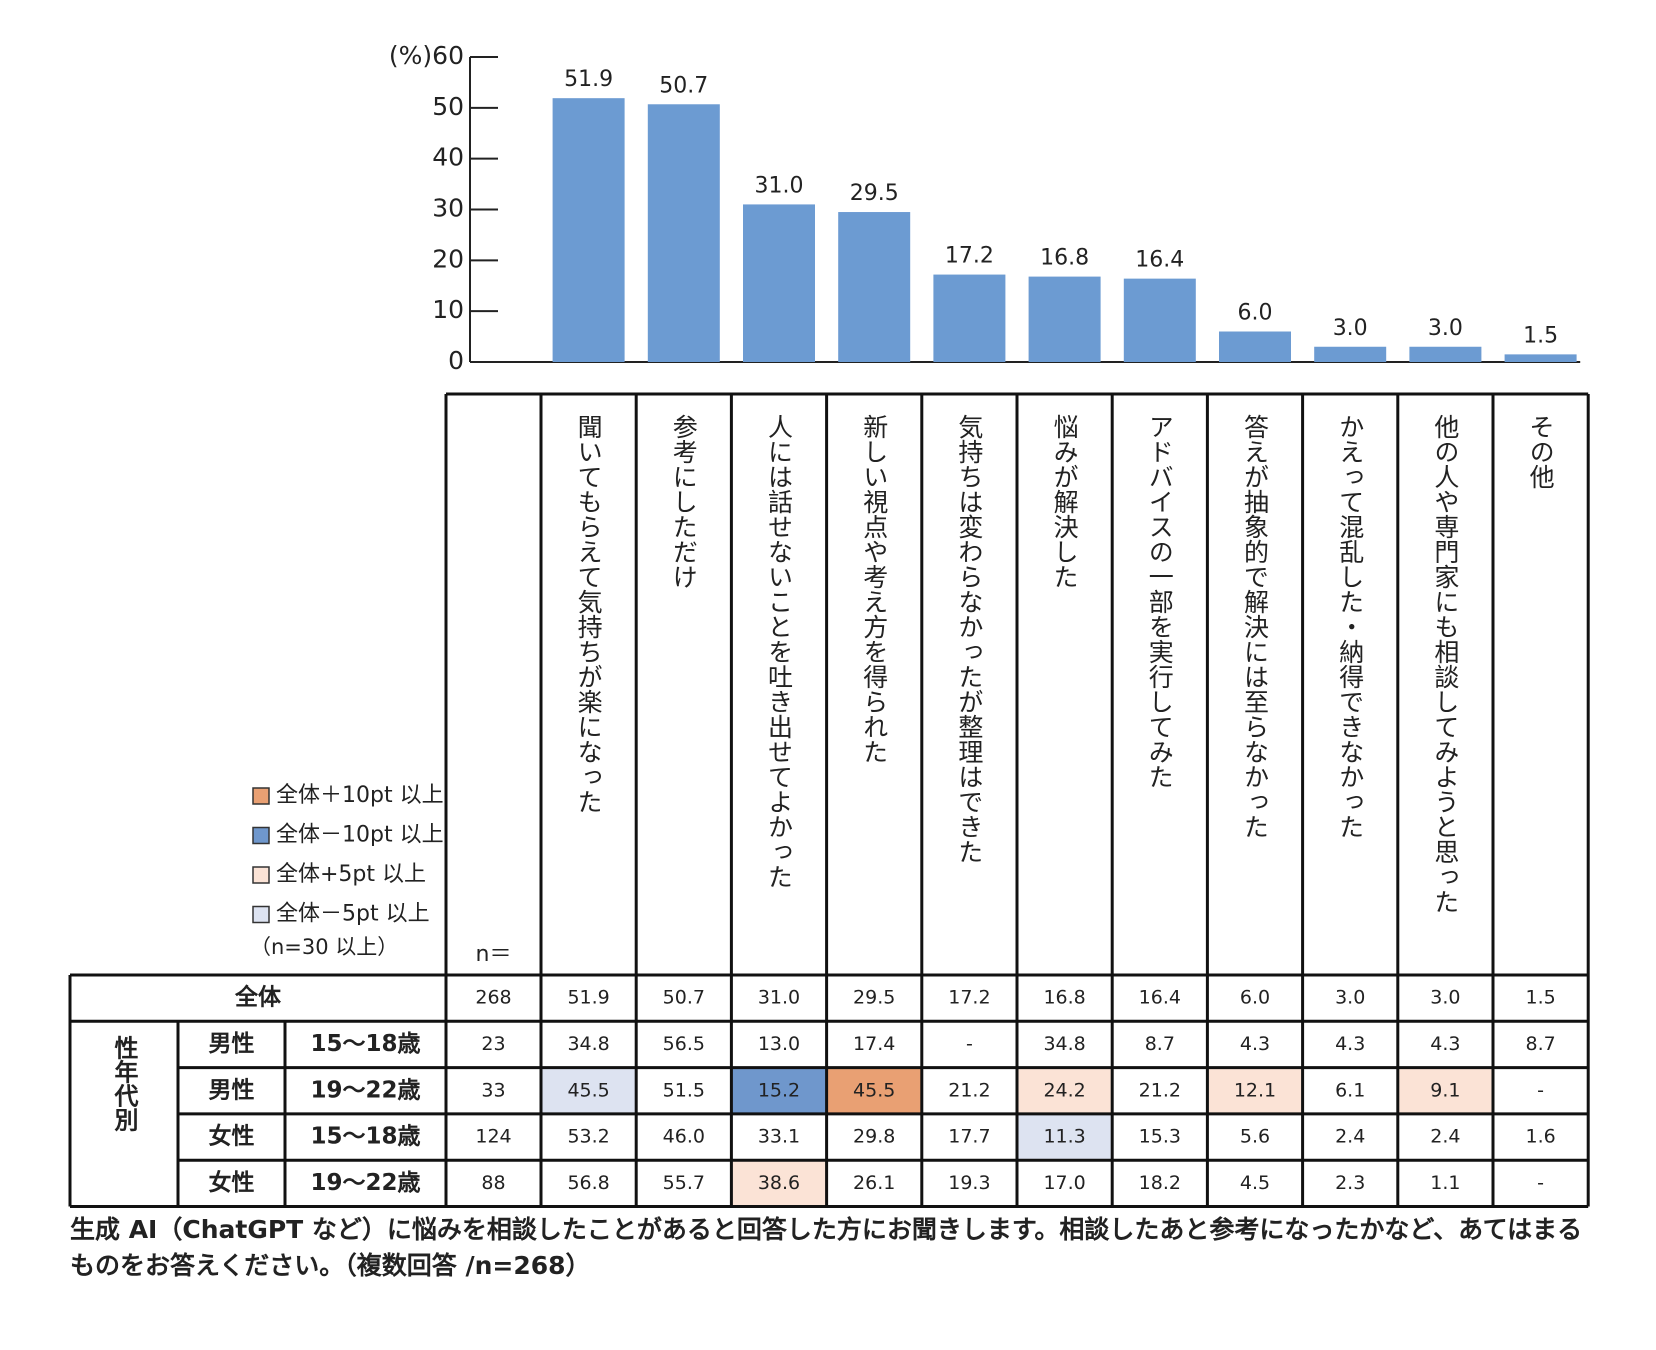 This screenshot has width=1656, height=1350. I want to click on cell-value: 53.2, so click(588, 1137).